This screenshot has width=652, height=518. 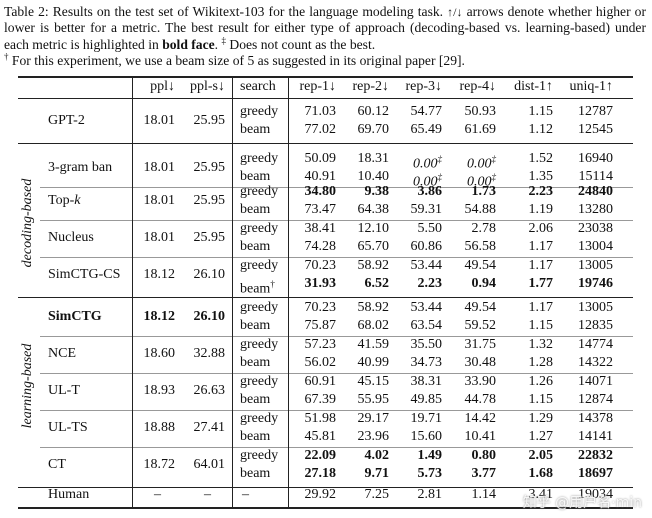 What do you see at coordinates (541, 158) in the screenshot?
I see `metric-d1: 1.52` at bounding box center [541, 158].